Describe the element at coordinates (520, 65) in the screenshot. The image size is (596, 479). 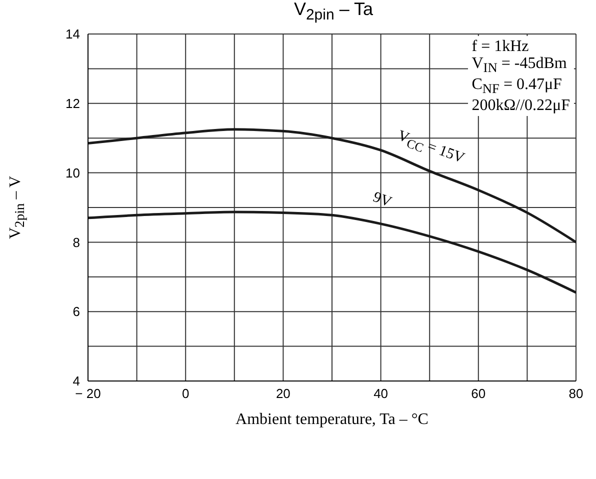
I see `annotation: V$_{IN}$ = -45dBm` at that location.